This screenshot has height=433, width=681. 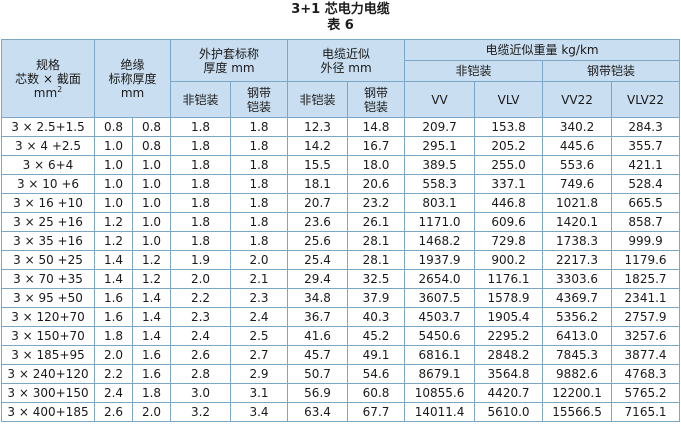 What do you see at coordinates (509, 99) in the screenshot?
I see `header-vlv: VLV` at bounding box center [509, 99].